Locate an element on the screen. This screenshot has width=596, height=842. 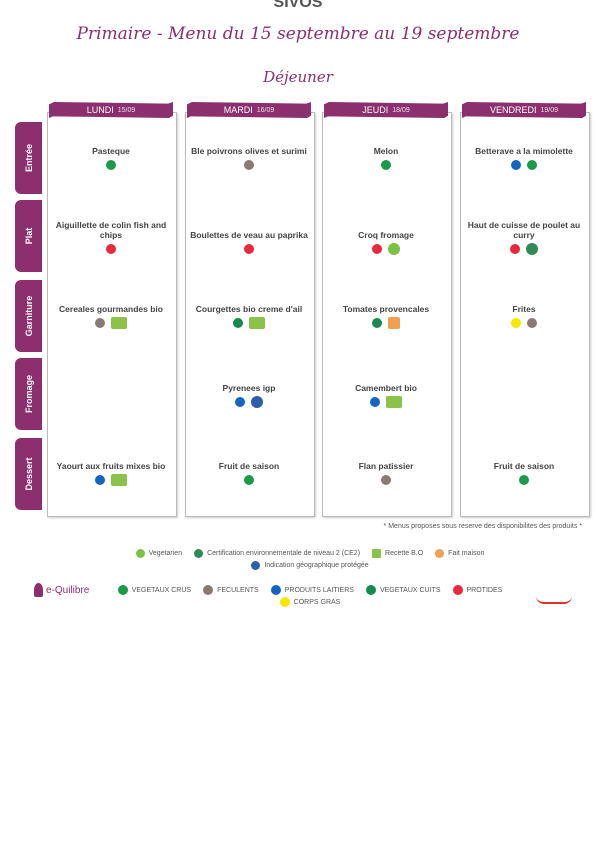
dish-name: Haut de cuisse de poulet au curry is located at coordinates (524, 230).